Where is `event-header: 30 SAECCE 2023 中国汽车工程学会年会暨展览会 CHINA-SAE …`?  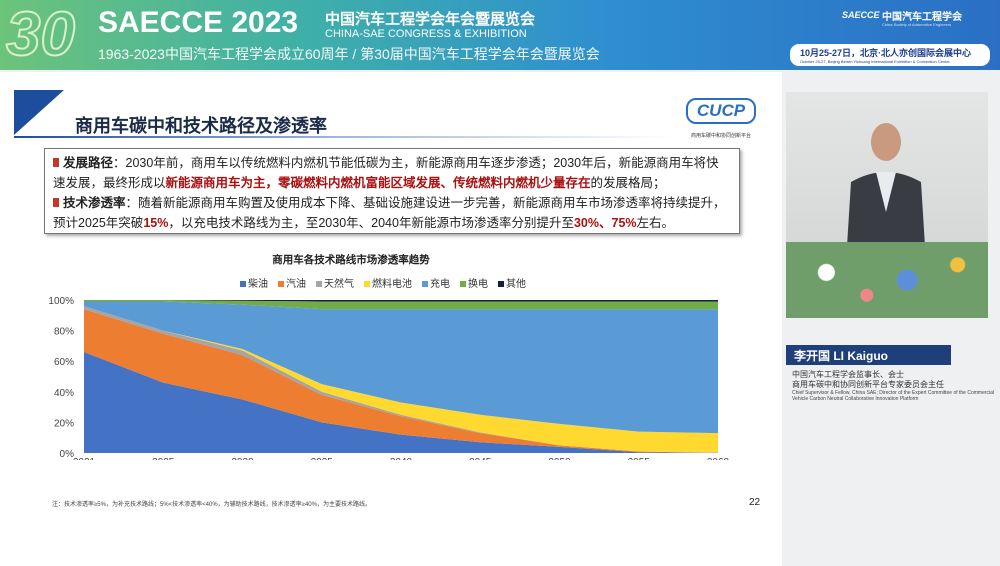
event-header: 30 SAECCE 2023 中国汽车工程学会年会暨展览会 CHINA-SAE … is located at coordinates (500, 35).